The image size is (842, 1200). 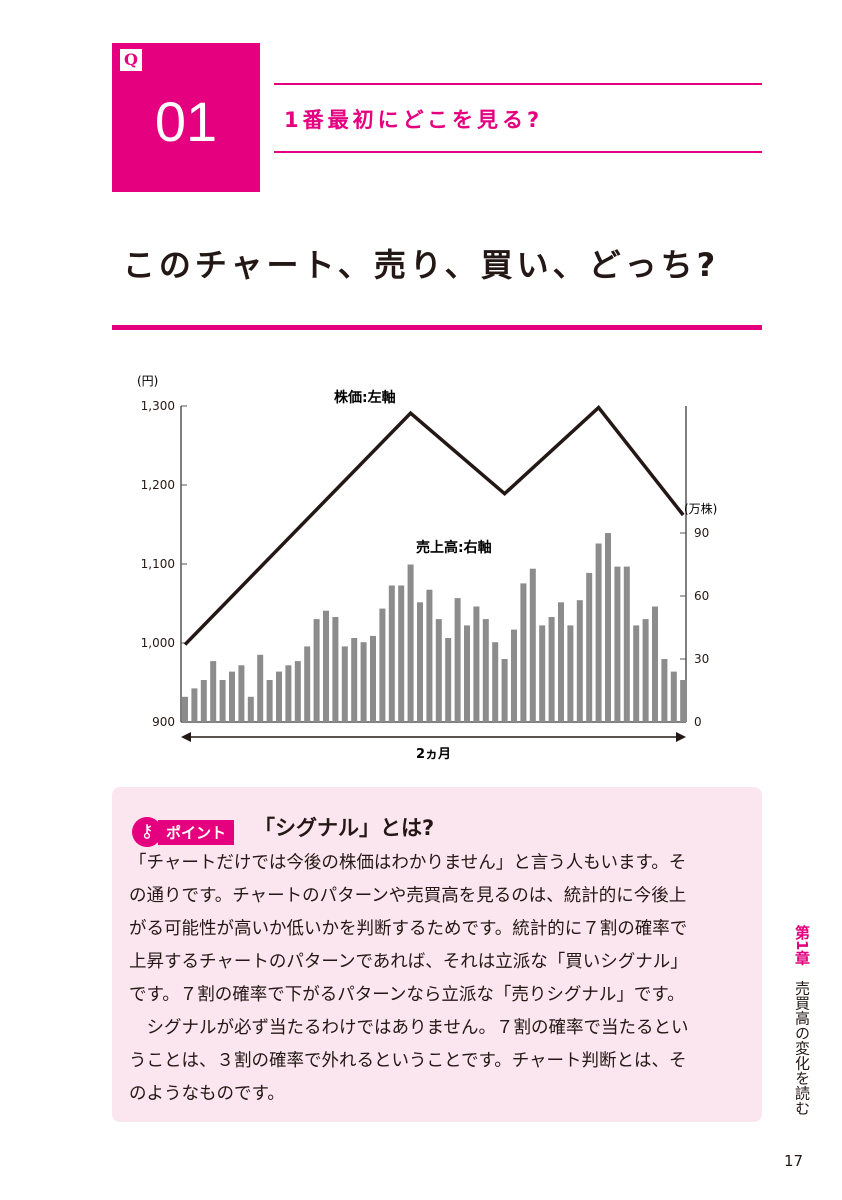 I want to click on body-line: のようなものです。, so click(x=207, y=1094).